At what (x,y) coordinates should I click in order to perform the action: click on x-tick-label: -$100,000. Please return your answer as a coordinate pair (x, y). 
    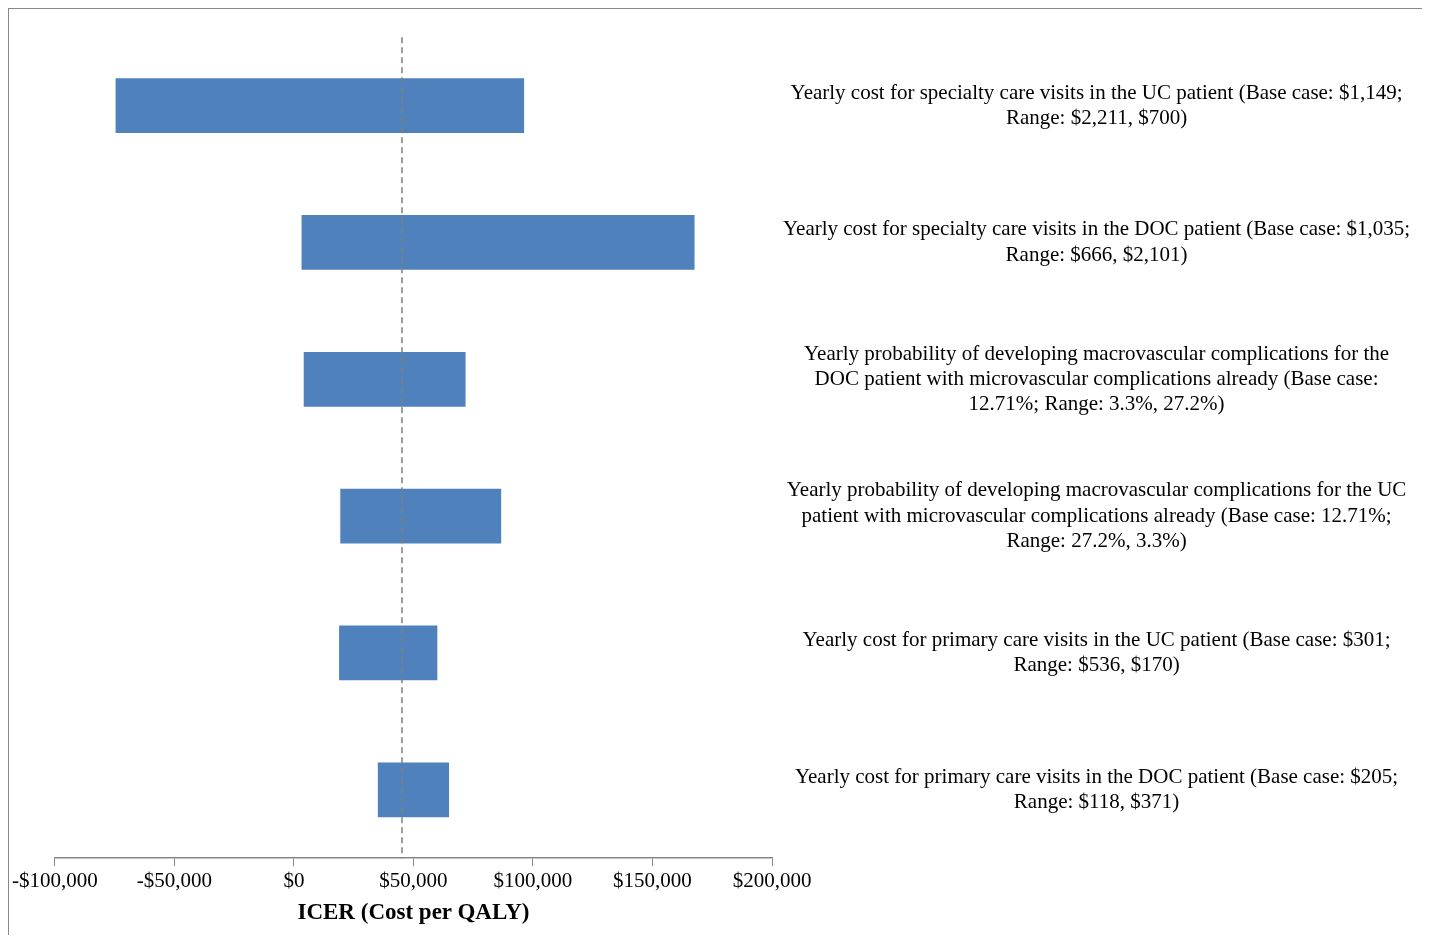
    Looking at the image, I should click on (55, 880).